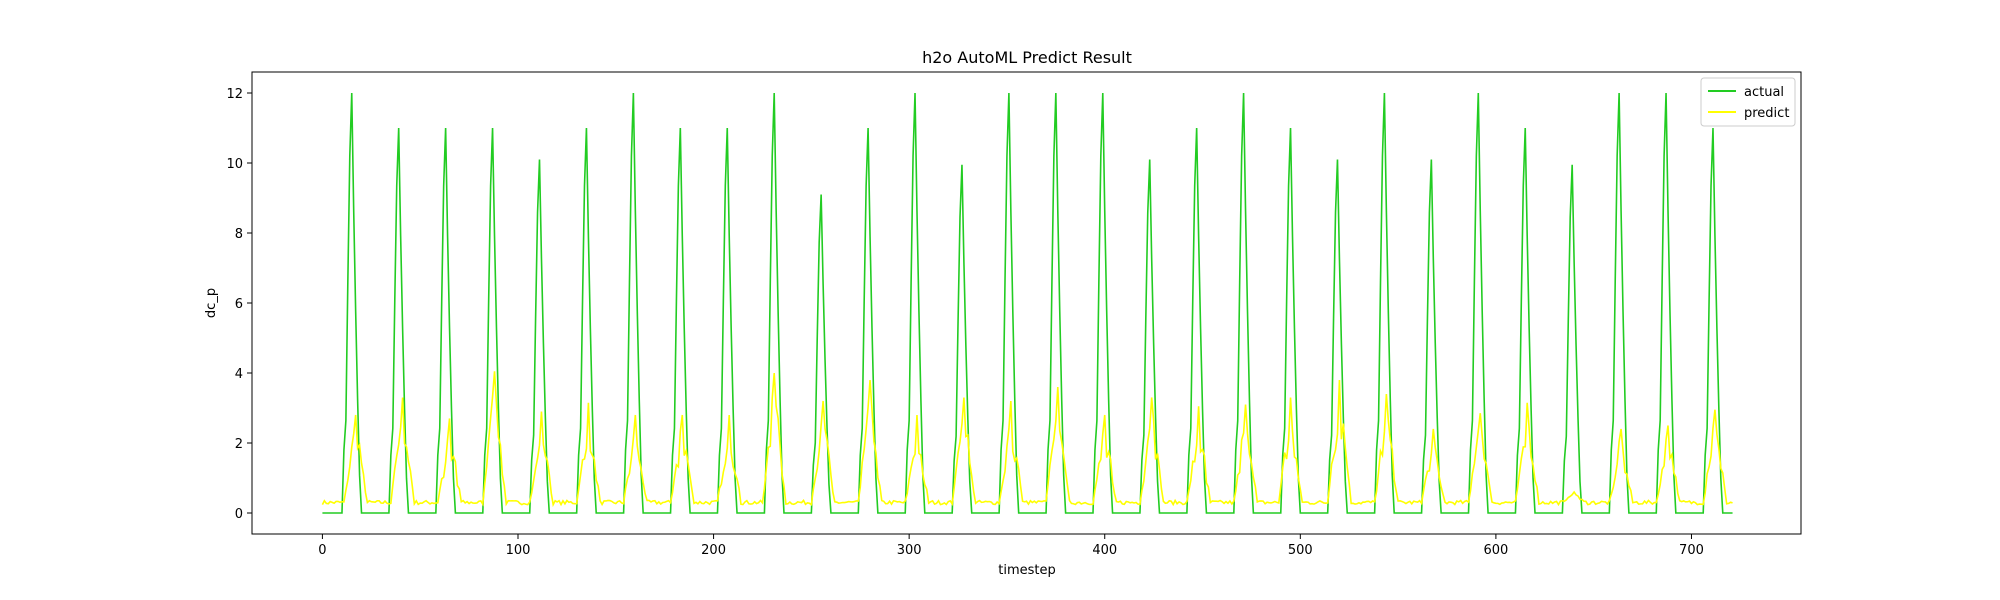 Image resolution: width=2000 pixels, height=600 pixels. Describe the element at coordinates (239, 514) in the screenshot. I see `y-tick-label-0: 0` at that location.